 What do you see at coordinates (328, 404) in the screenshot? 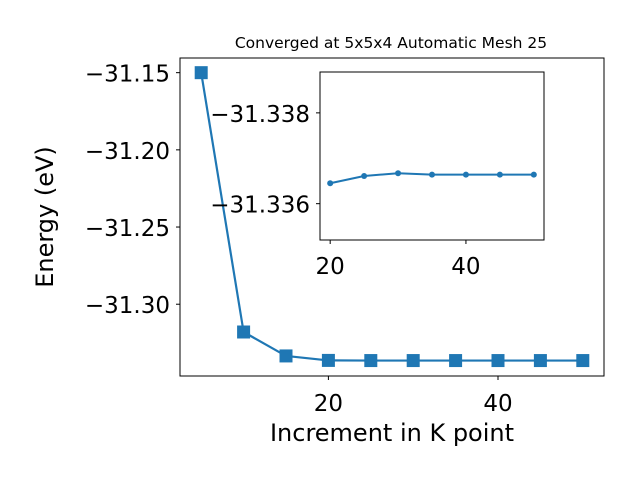
I see `main-x-tick-label: 20` at bounding box center [328, 404].